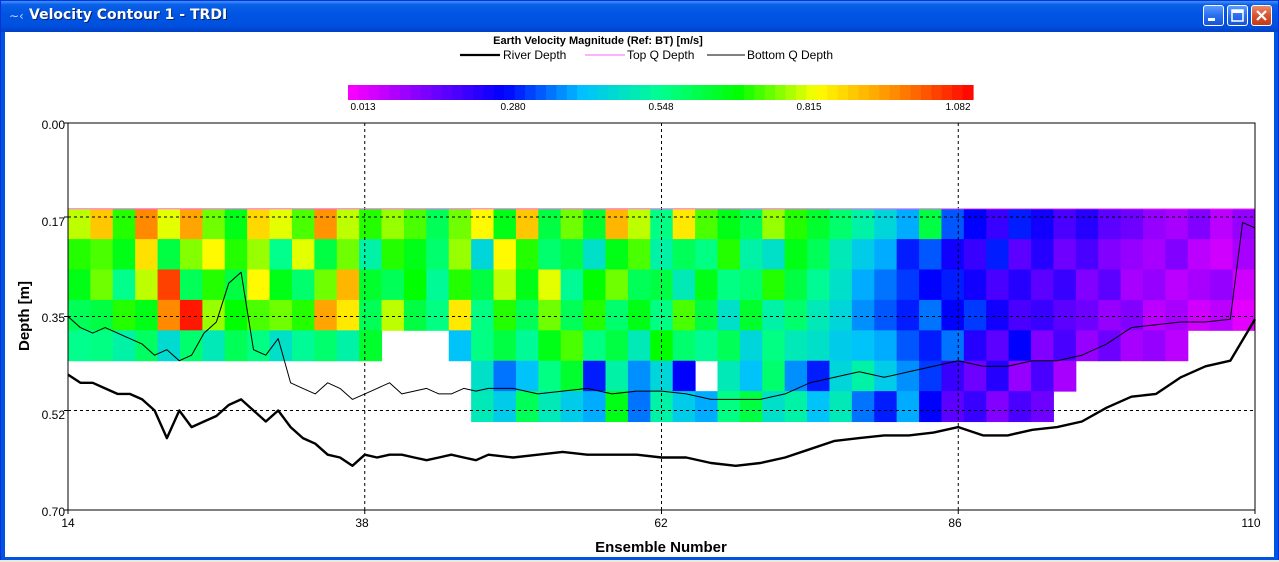  What do you see at coordinates (1276, 294) in the screenshot?
I see `window-border-right` at bounding box center [1276, 294].